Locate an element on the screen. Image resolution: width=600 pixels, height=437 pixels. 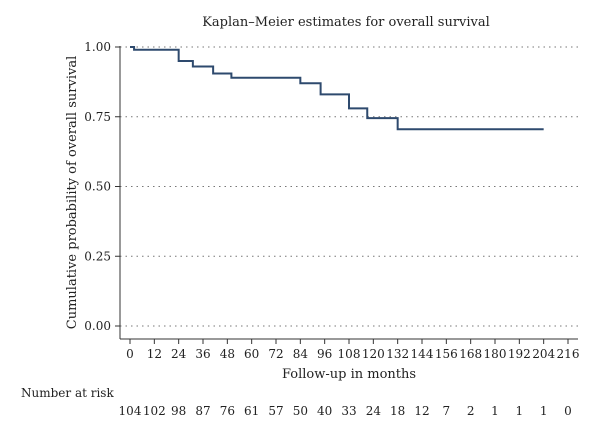
x-tick-label: 144 is located at coordinates (422, 354).